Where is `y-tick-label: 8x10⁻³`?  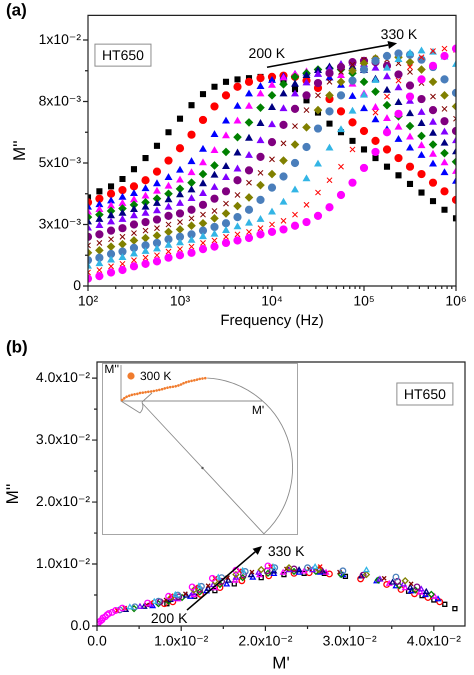 y-tick-label: 8x10⁻³ is located at coordinates (60, 100).